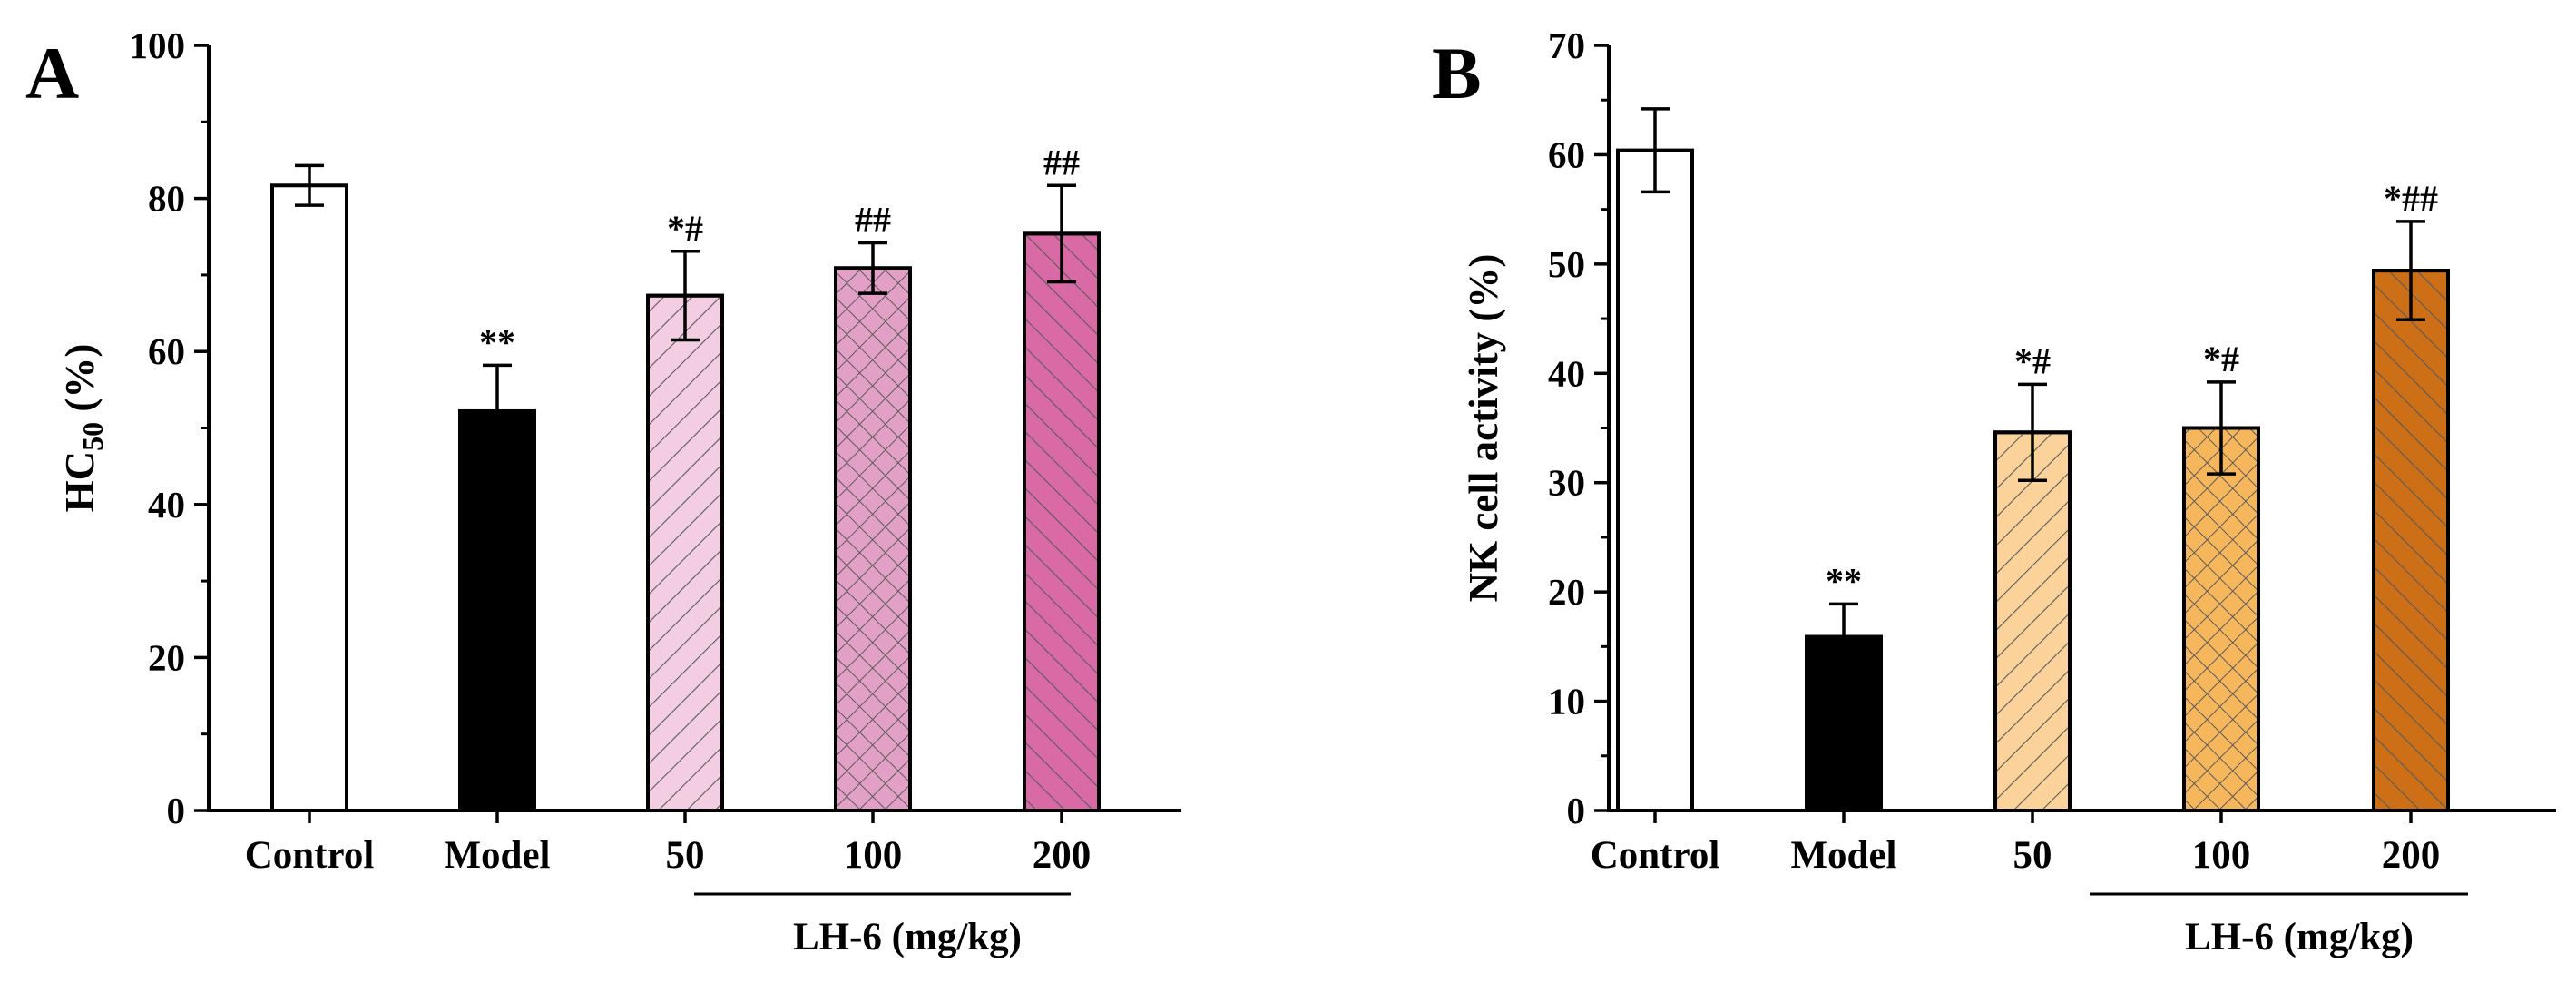 Image resolution: width=2576 pixels, height=983 pixels. What do you see at coordinates (1457, 73) in the screenshot?
I see `panel-label: B` at bounding box center [1457, 73].